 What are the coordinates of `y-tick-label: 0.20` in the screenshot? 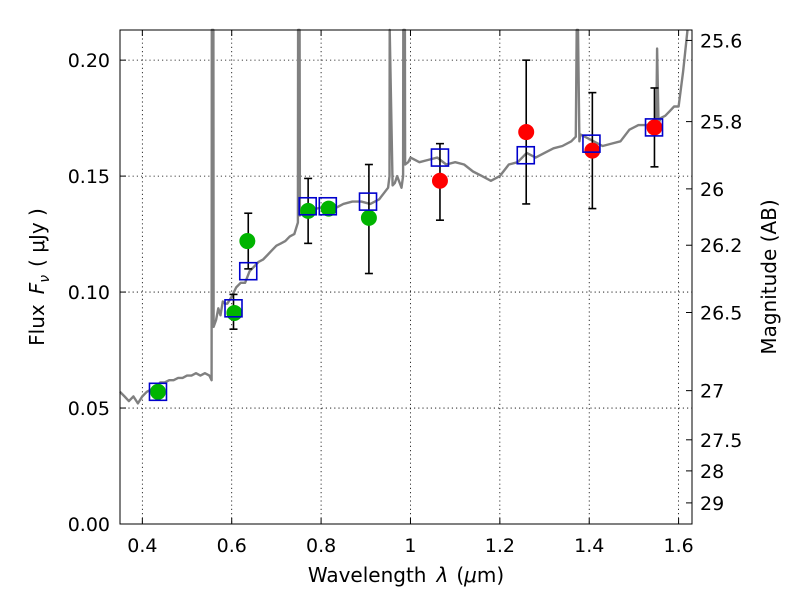 It's located at (89, 61).